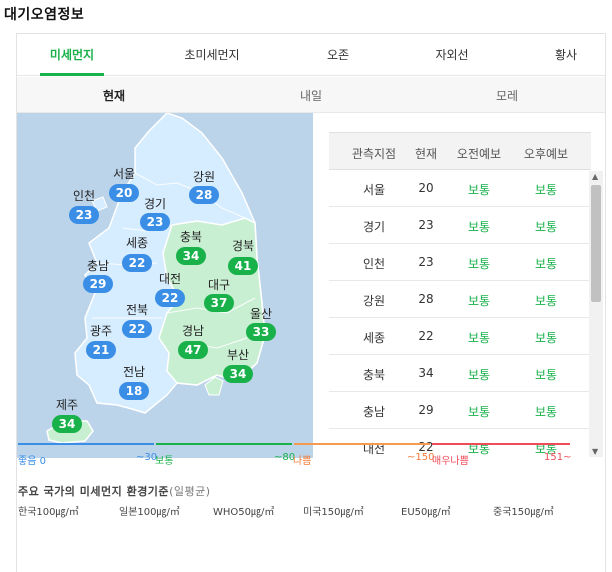 This screenshot has width=612, height=572. What do you see at coordinates (558, 457) in the screenshot?
I see `legend-end-very-bad: 151~` at bounding box center [558, 457].